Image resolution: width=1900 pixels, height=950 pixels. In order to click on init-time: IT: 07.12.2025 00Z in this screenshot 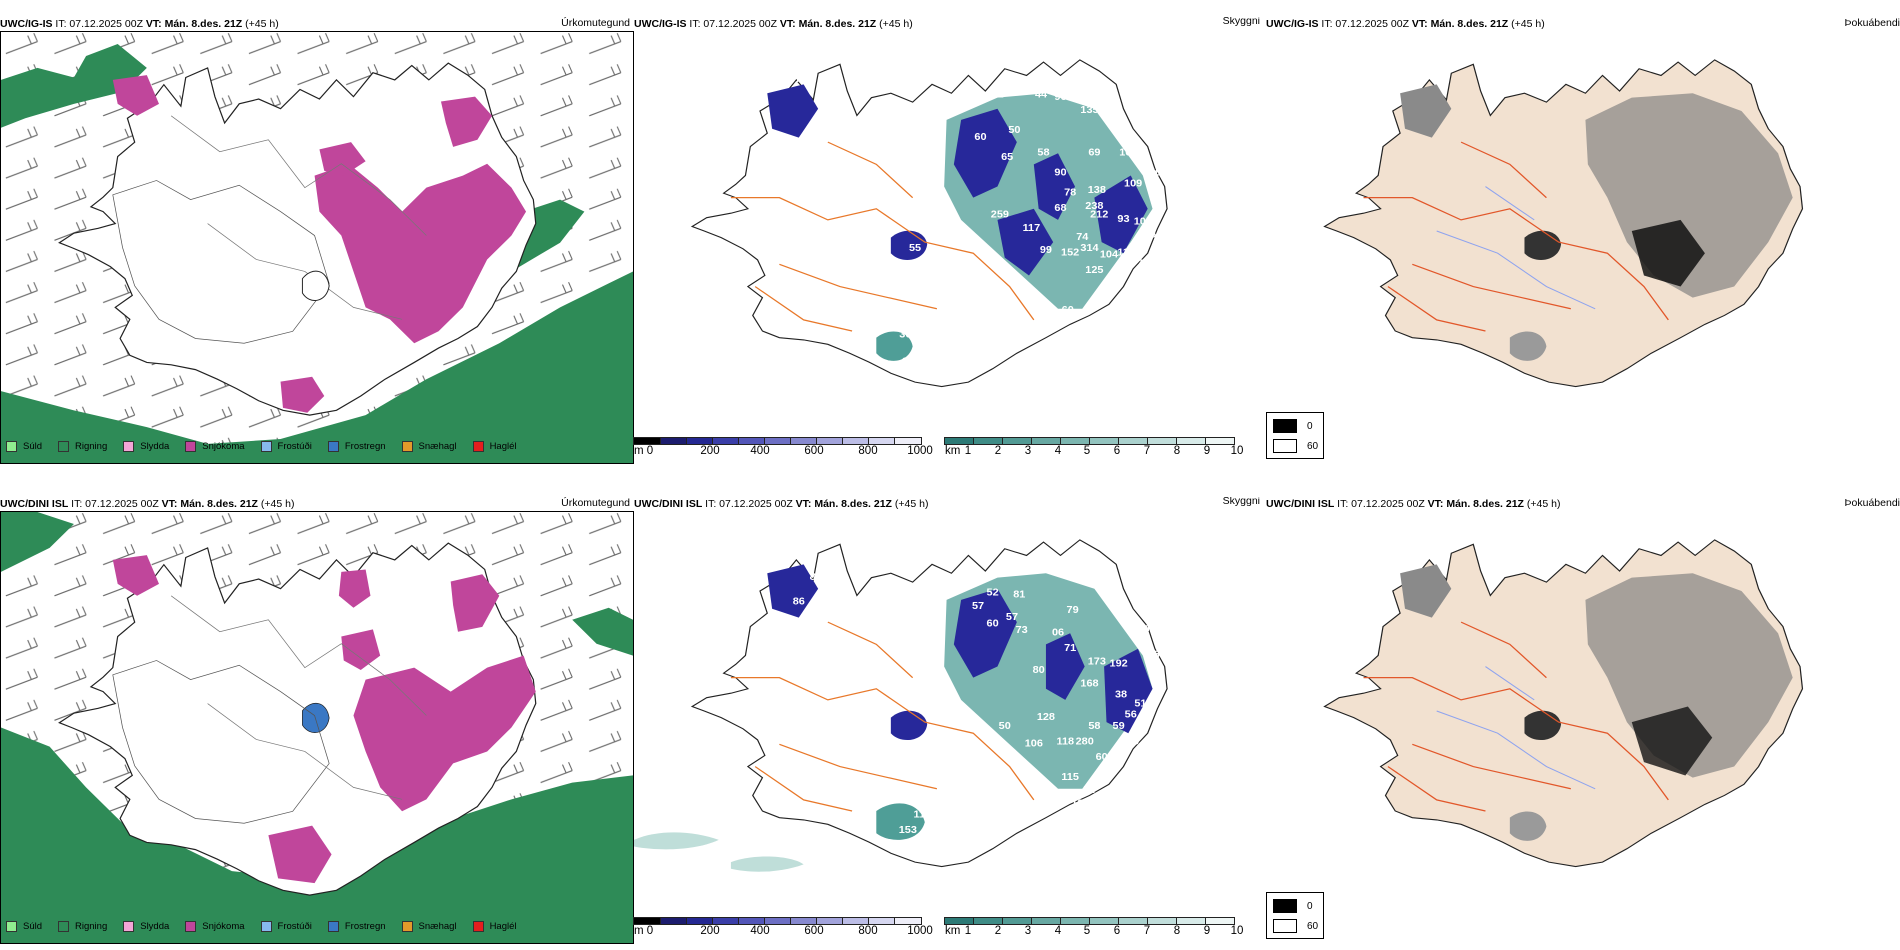, I will do `click(1365, 24)`.